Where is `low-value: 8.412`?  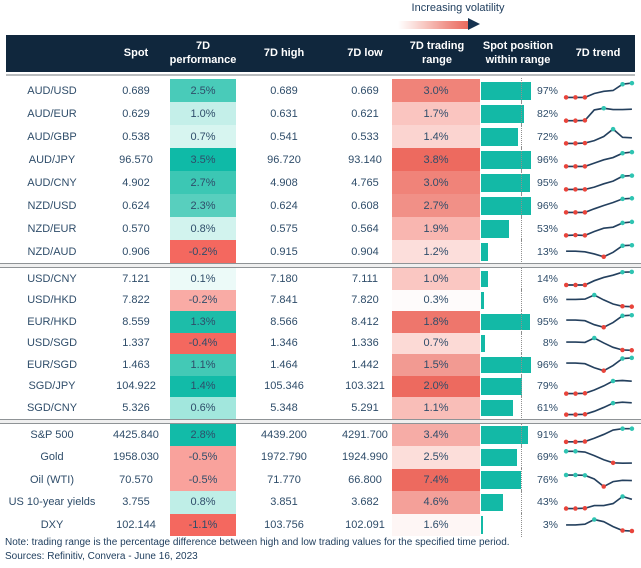 low-value: 8.412 is located at coordinates (365, 321).